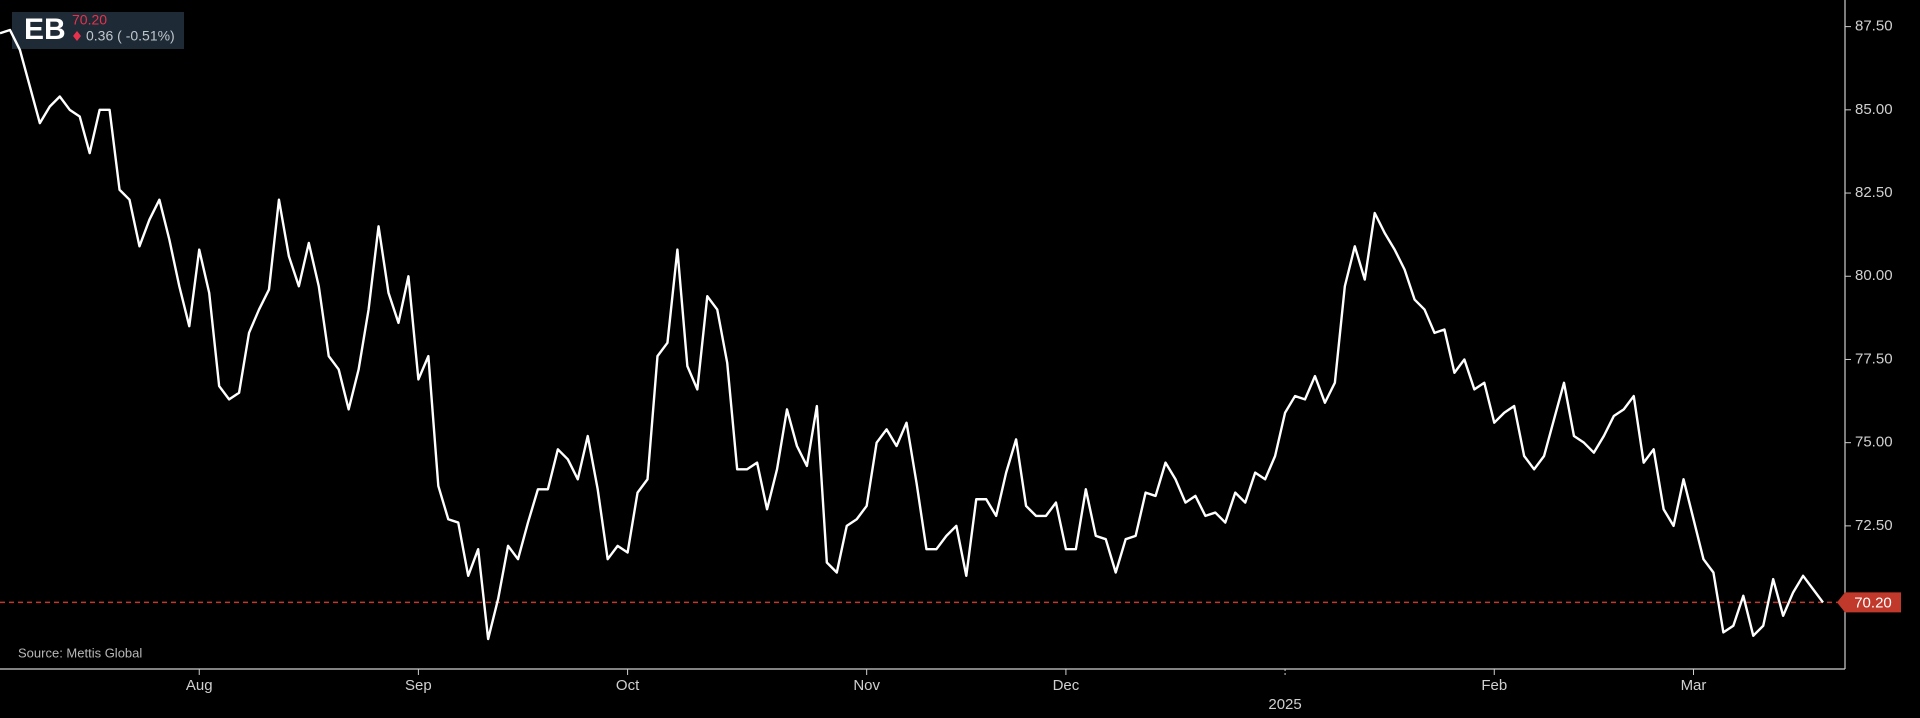 This screenshot has width=1920, height=718. I want to click on y-tick-label: 75.00, so click(1874, 442).